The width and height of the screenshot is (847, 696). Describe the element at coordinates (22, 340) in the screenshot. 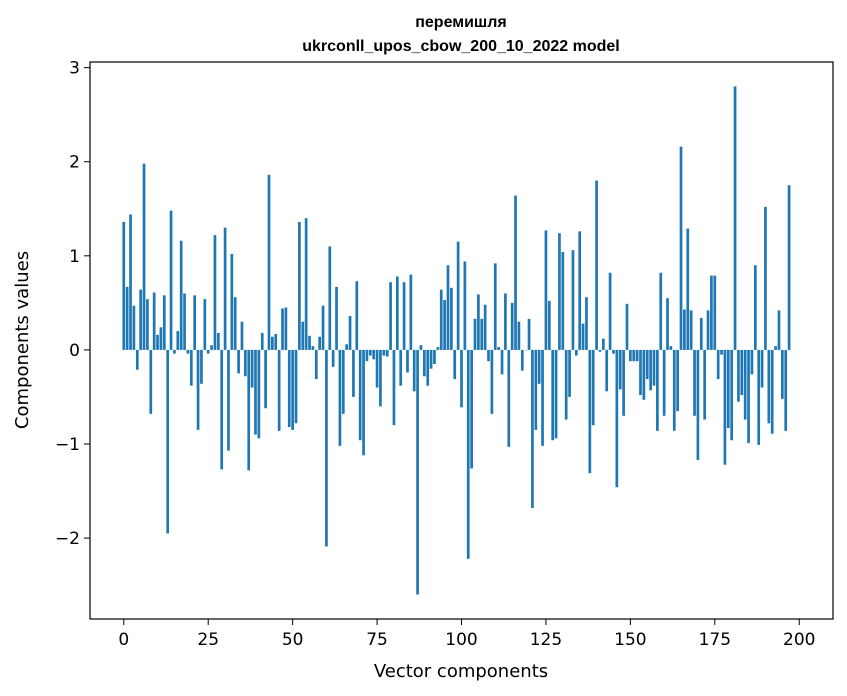

I see `y-axis-label: Components values` at that location.